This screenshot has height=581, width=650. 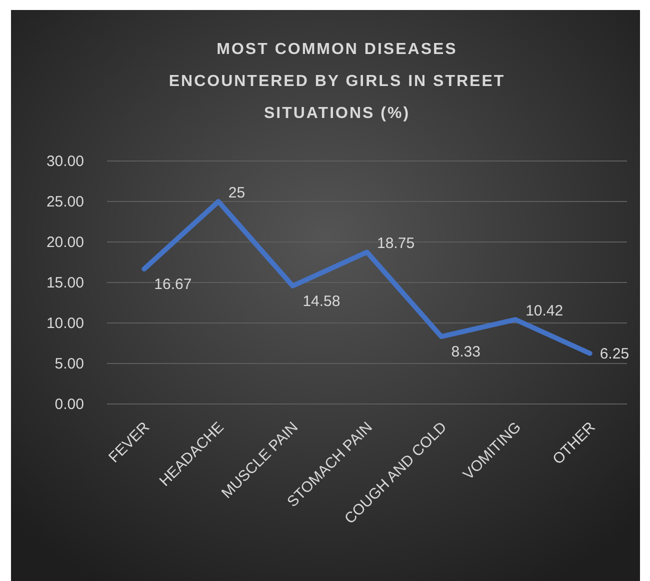 What do you see at coordinates (65, 202) in the screenshot?
I see `y-tick-label: 25.00` at bounding box center [65, 202].